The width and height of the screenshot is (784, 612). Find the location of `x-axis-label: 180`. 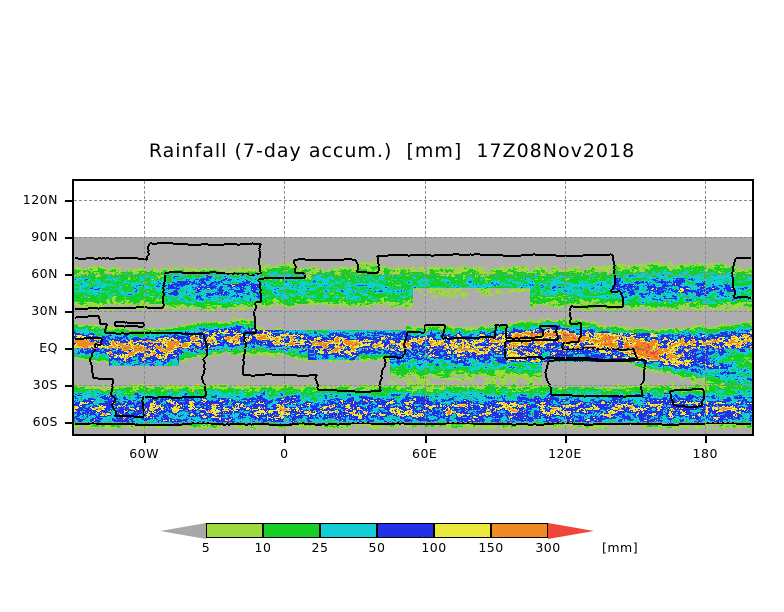

x-axis-label: 180 is located at coordinates (705, 453).